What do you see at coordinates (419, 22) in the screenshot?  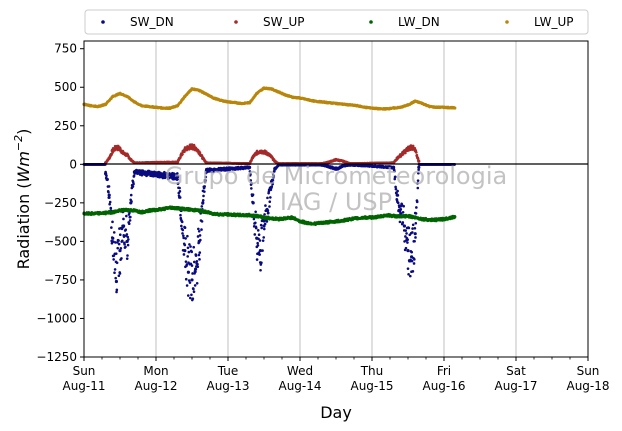 I see `legend-label-lw-dn: LW_DN` at bounding box center [419, 22].